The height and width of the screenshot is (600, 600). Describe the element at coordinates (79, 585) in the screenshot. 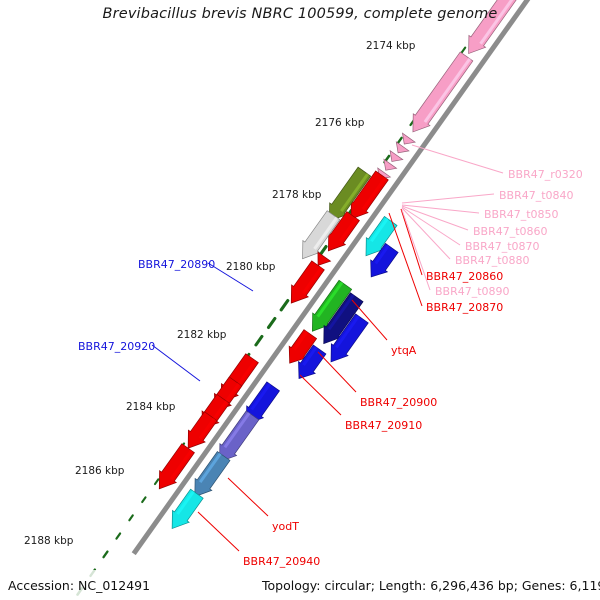

I see `accession-text: Accession: NC_012491` at that location.